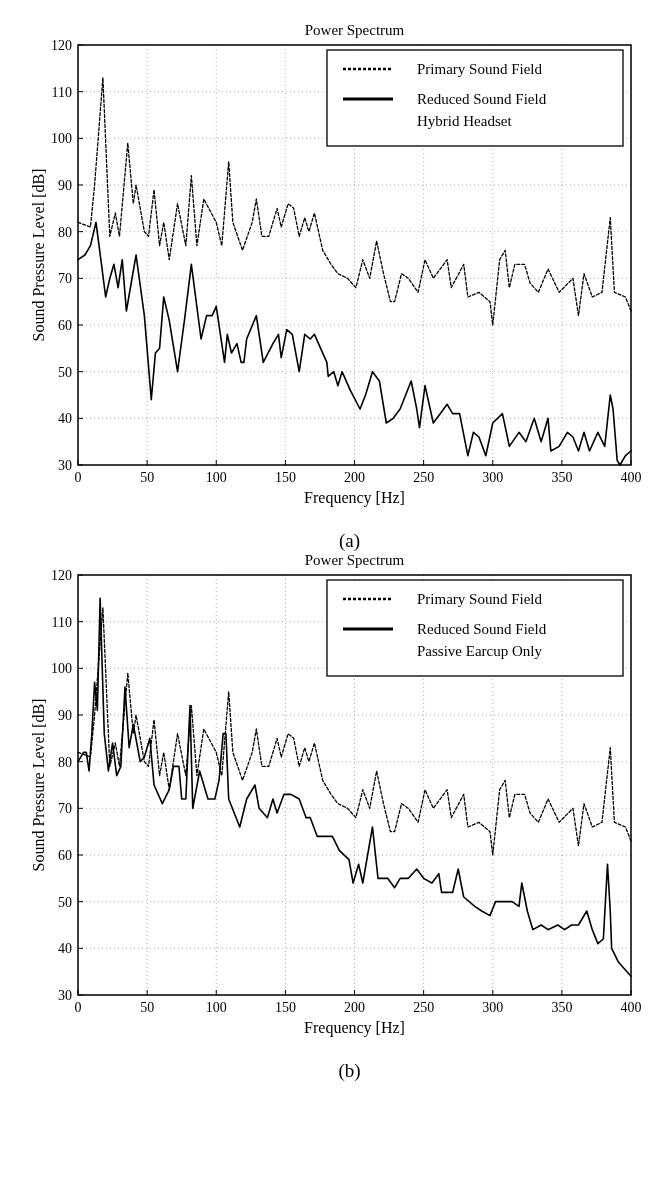 The image size is (649, 1177). I want to click on legend-label: Reduced Sound Field Passive Earcup Only, so click(482, 640).